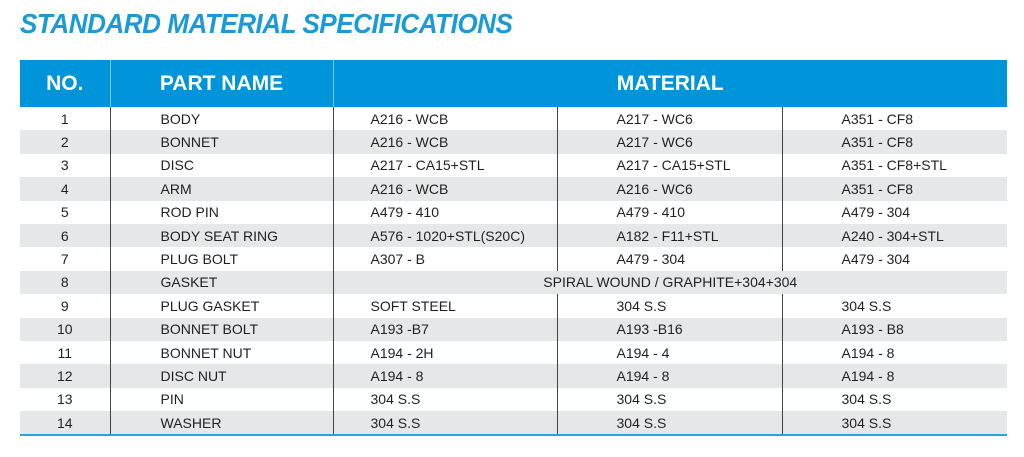 This screenshot has height=457, width=1024. Describe the element at coordinates (221, 282) in the screenshot. I see `part-name: GASKET` at that location.